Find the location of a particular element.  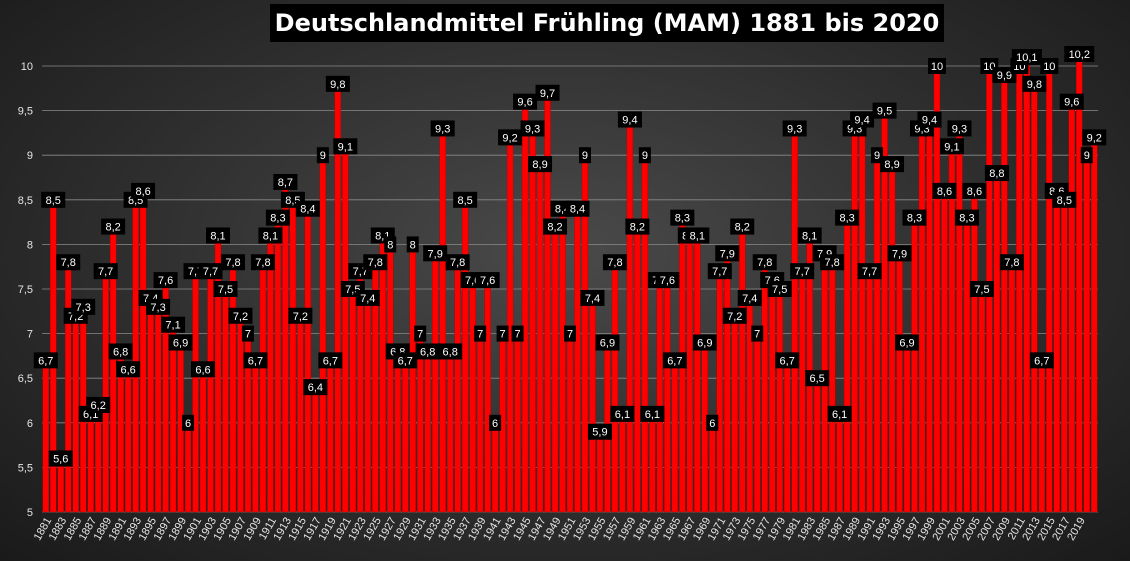

data-label: 10,2 is located at coordinates (1079, 54).